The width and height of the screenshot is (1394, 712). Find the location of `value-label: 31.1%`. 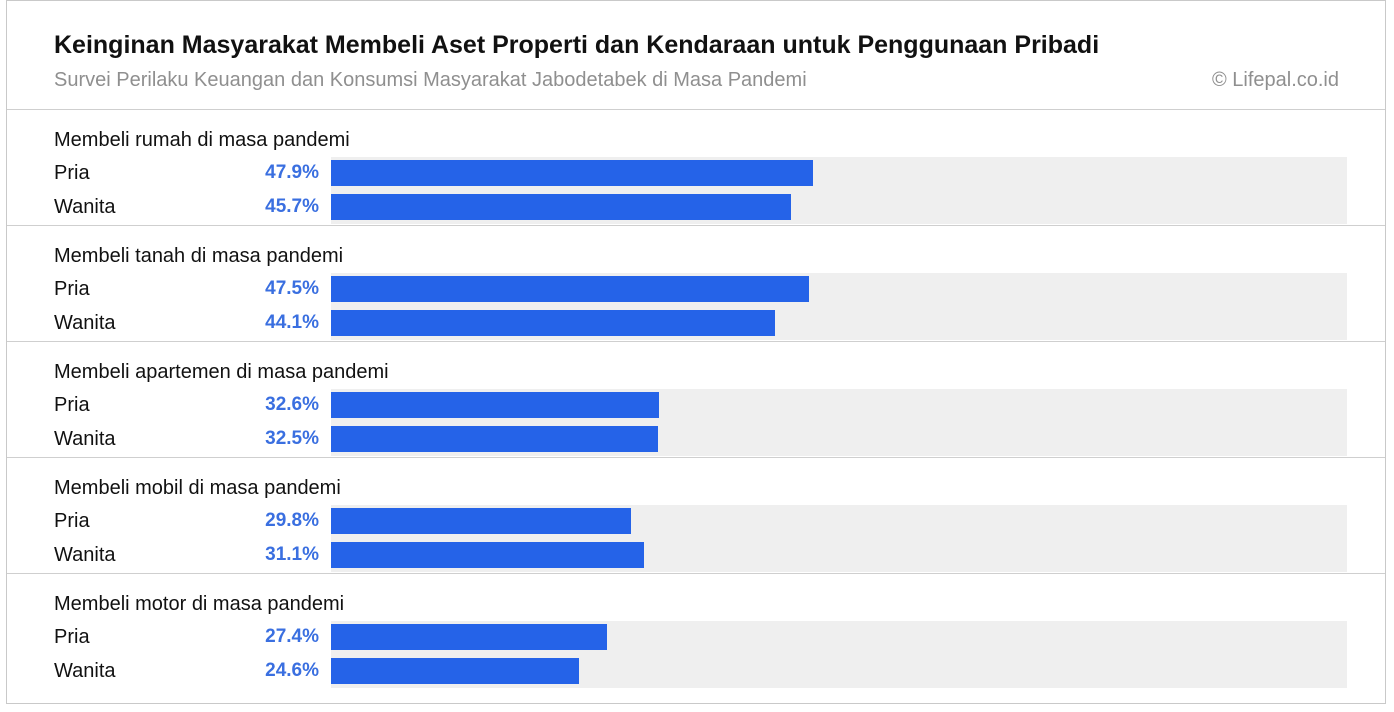

value-label: 31.1% is located at coordinates (292, 554).